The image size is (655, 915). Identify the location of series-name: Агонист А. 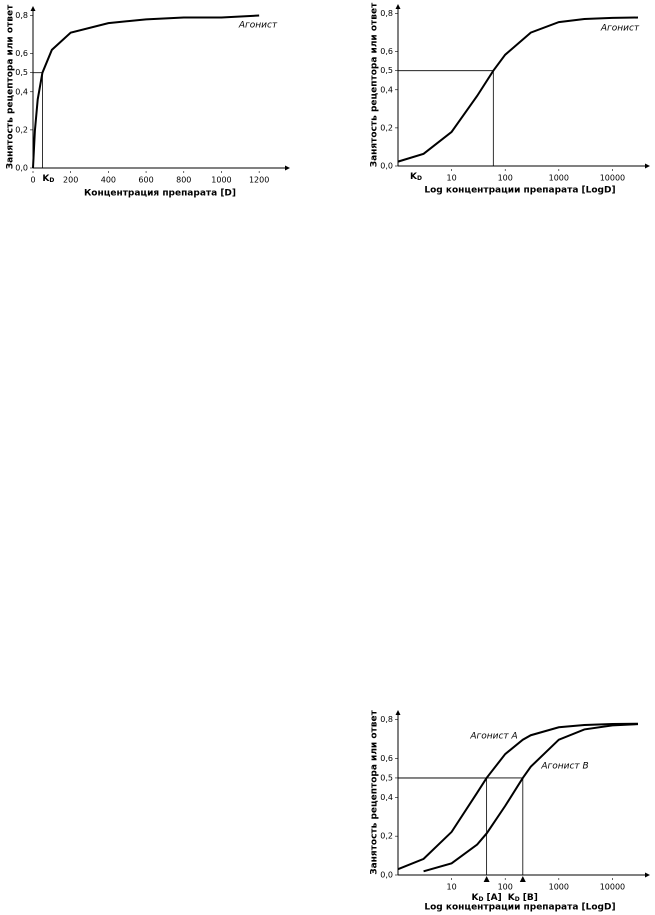
(493, 737).